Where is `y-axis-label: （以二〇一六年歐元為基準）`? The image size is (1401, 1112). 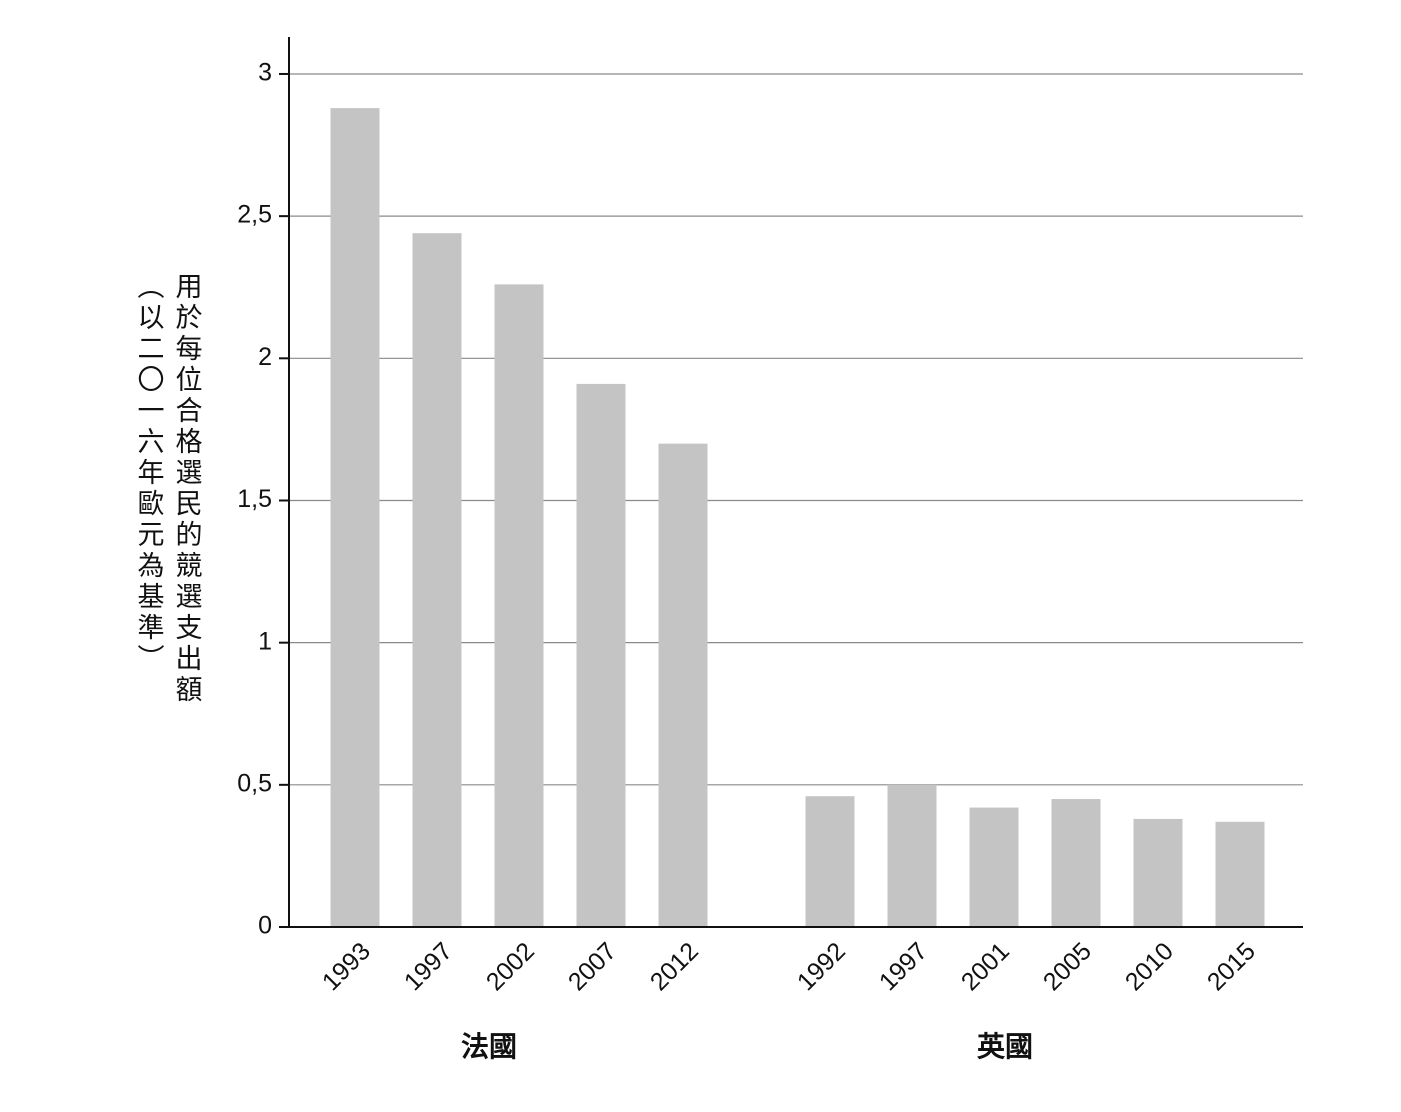 y-axis-label: （以二〇一六年歐元為基準） is located at coordinates (149, 473).